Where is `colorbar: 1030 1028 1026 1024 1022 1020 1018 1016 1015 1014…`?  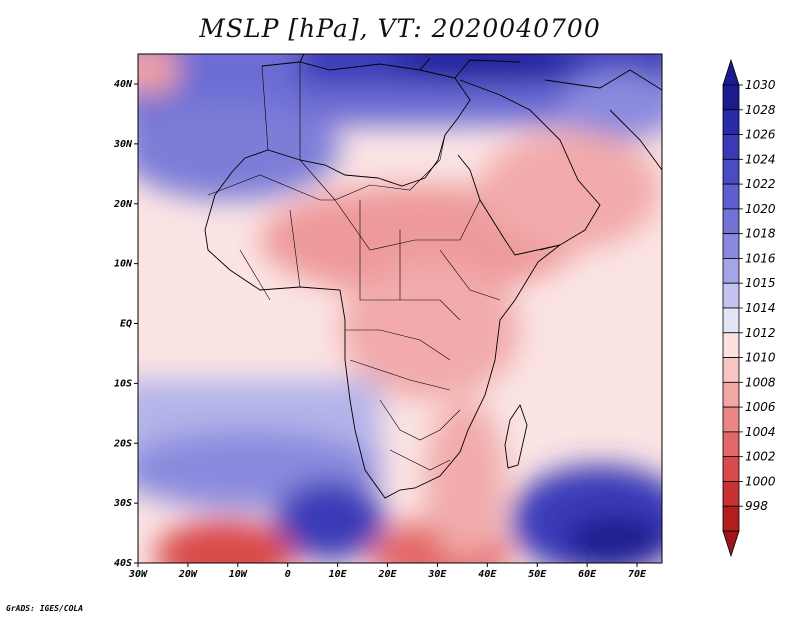
colorbar: 1030 1028 1026 1024 1022 1020 1018 1016 1015 1014… is located at coordinates (749, 308).